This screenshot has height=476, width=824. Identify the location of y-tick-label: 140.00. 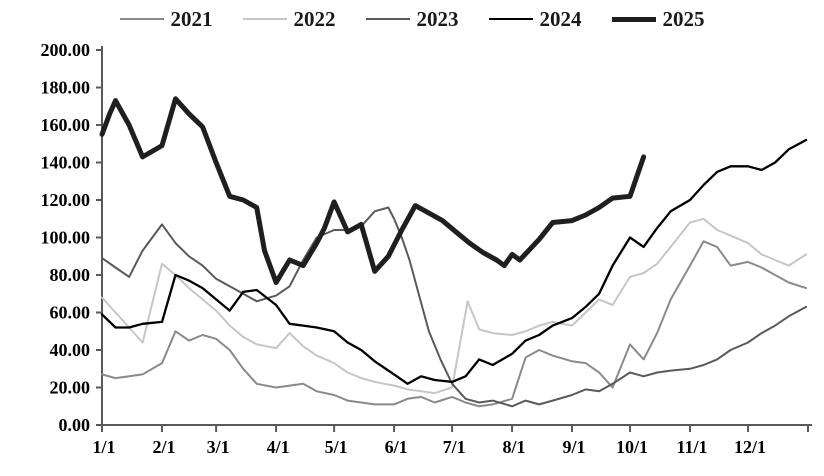
(66, 163).